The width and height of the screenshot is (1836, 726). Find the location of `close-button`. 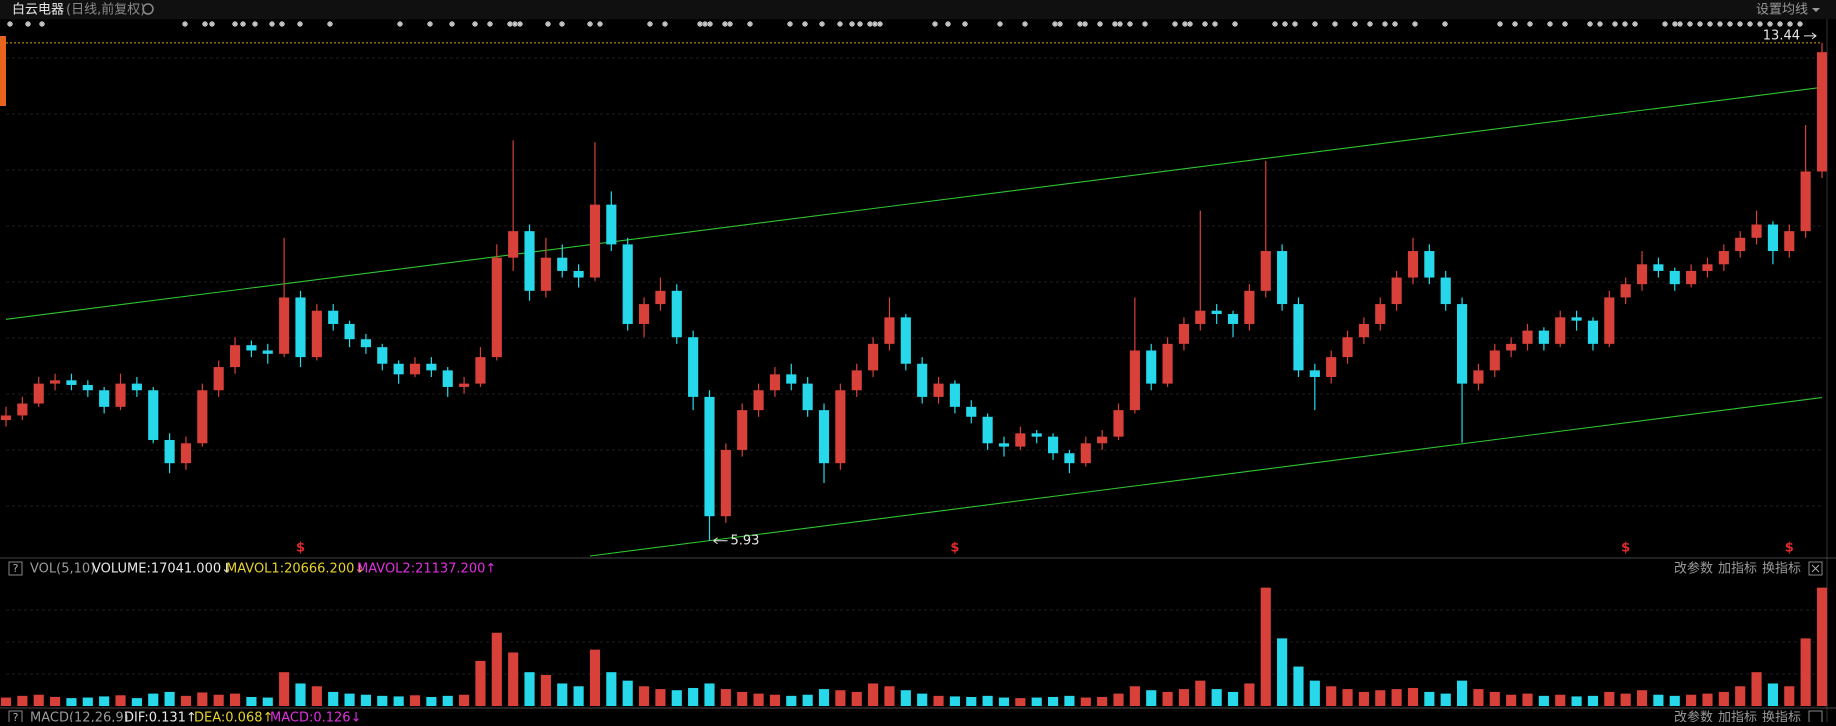

close-button is located at coordinates (1815, 568).